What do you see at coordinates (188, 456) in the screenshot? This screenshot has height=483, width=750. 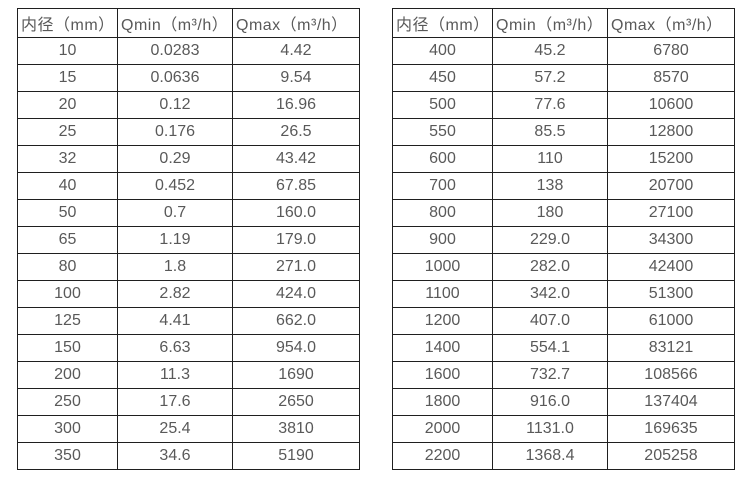 I see `table-row: 350 34.6 5190` at bounding box center [188, 456].